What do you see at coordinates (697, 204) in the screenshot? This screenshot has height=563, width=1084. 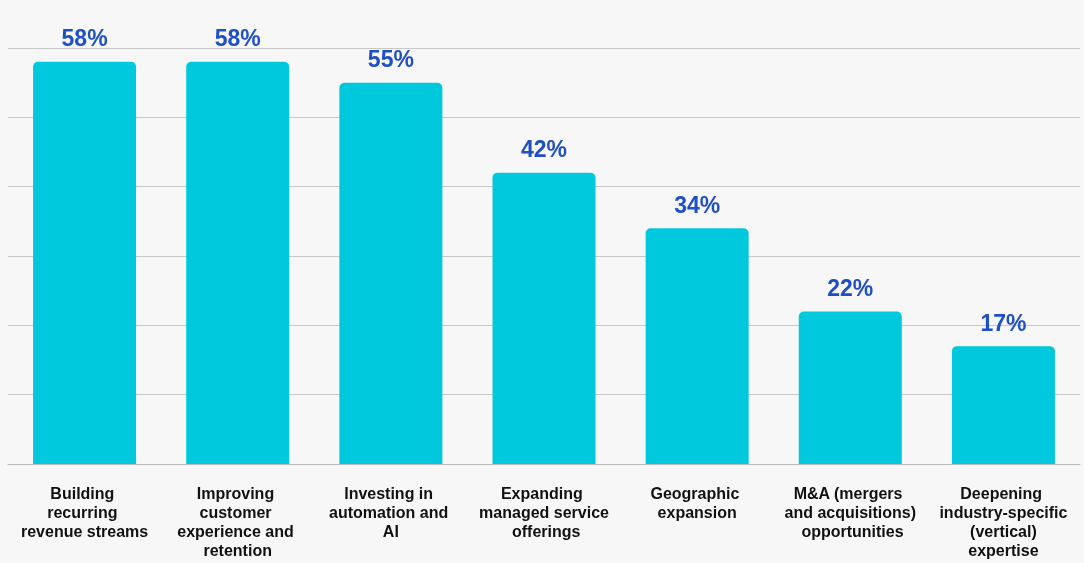 I see `data-label: 34%` at bounding box center [697, 204].